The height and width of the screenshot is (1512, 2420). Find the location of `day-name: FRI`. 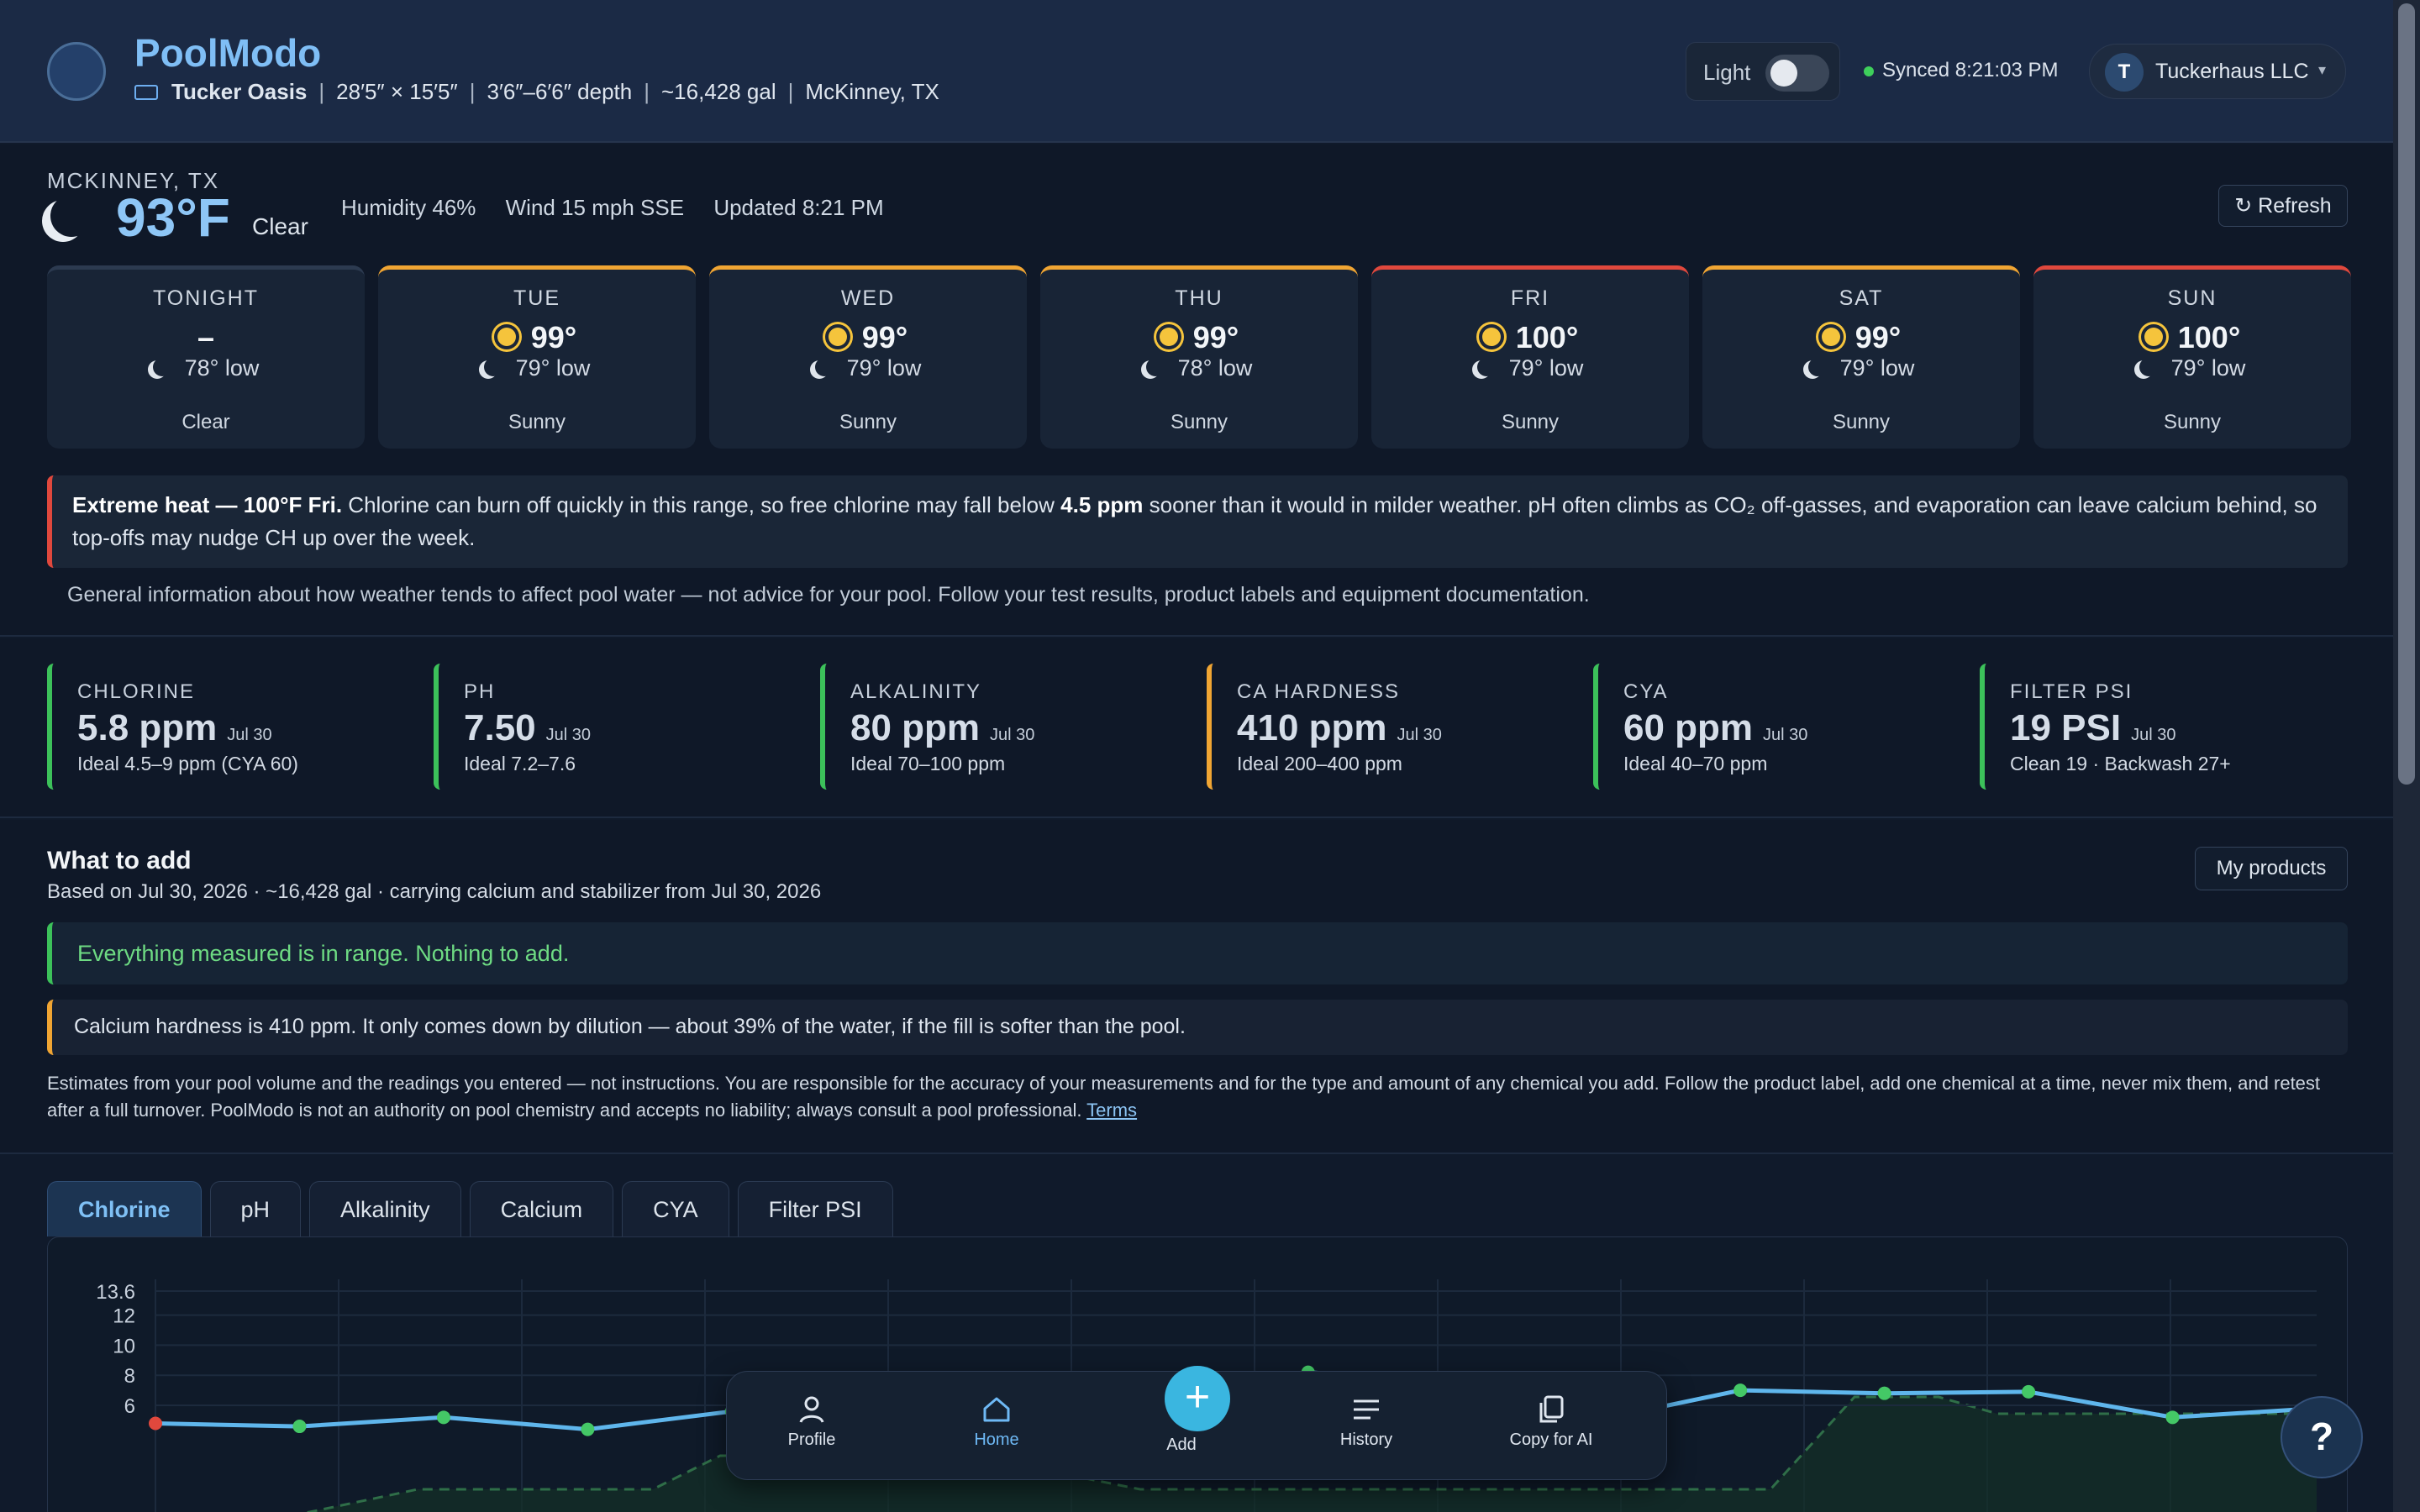

day-name: FRI is located at coordinates (1530, 298).